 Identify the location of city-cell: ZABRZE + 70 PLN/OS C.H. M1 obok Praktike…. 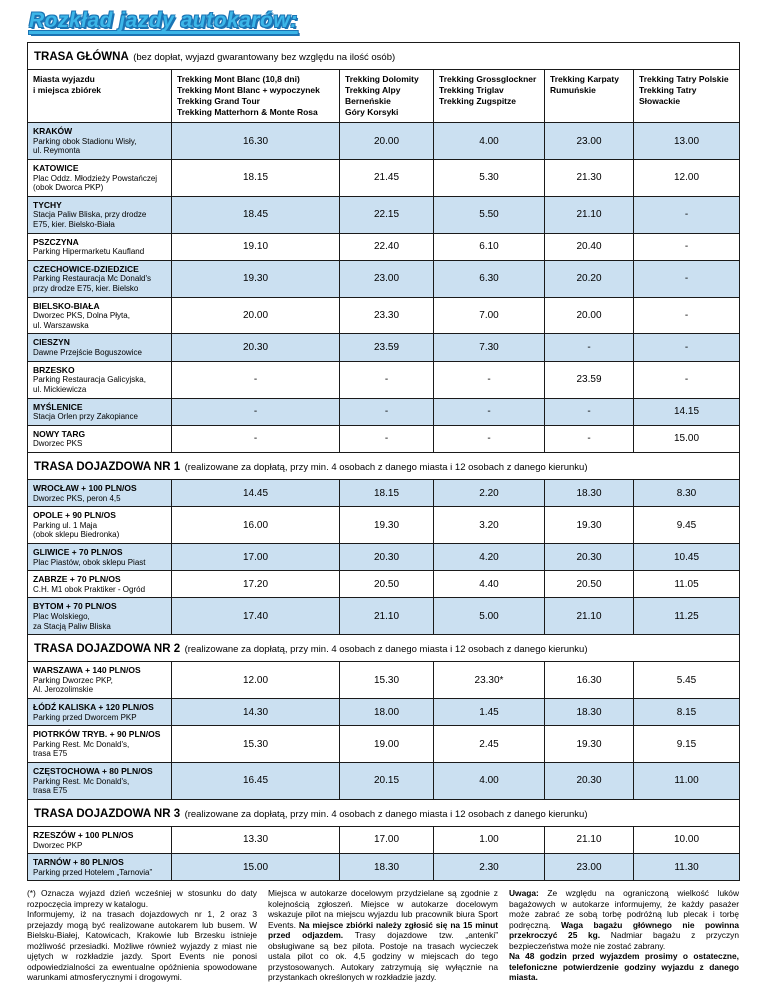
(99, 584).